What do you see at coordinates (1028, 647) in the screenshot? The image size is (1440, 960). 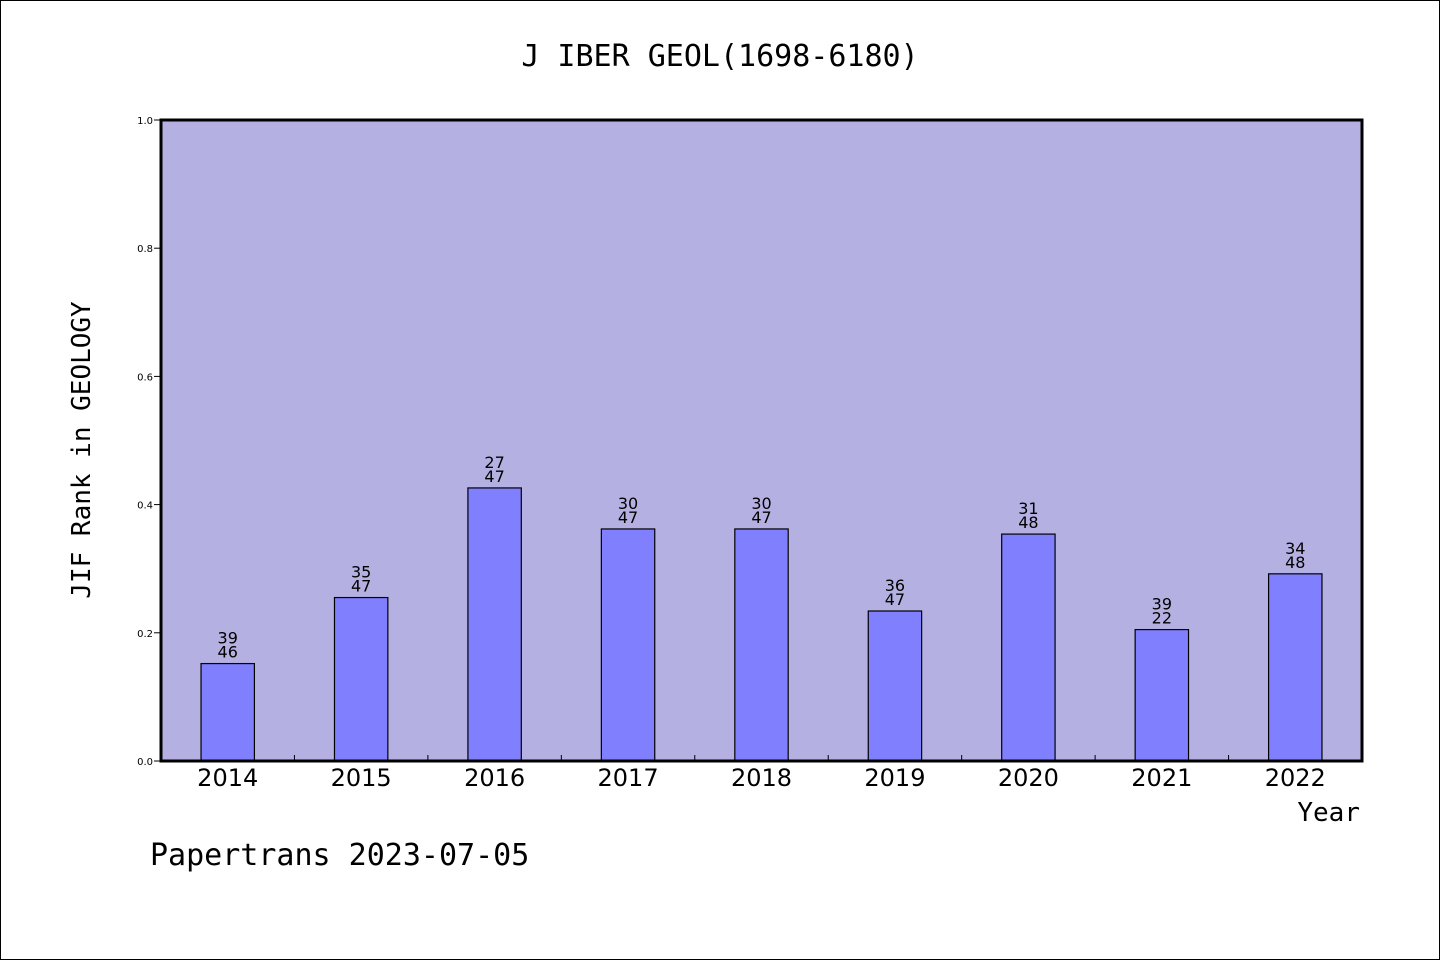 I see `bar-2020` at bounding box center [1028, 647].